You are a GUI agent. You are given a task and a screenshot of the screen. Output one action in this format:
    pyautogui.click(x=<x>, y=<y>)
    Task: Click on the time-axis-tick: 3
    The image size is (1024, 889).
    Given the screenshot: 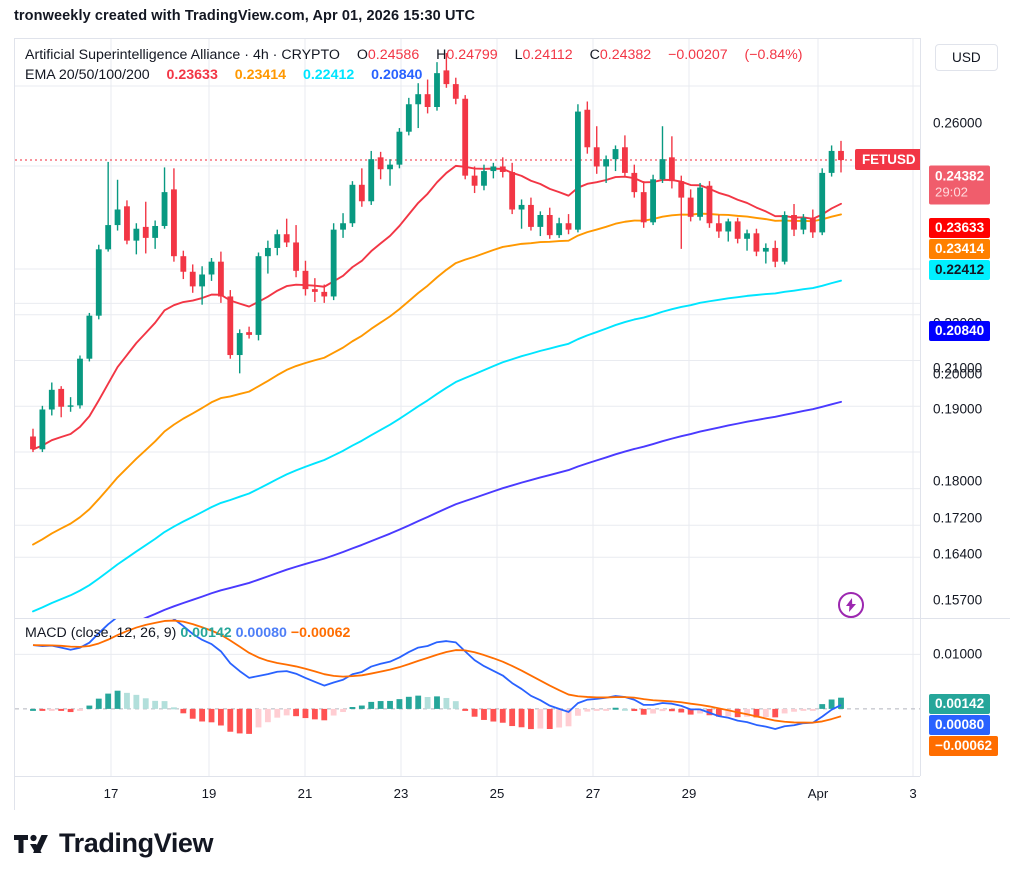 What is the action you would take?
    pyautogui.click(x=913, y=793)
    